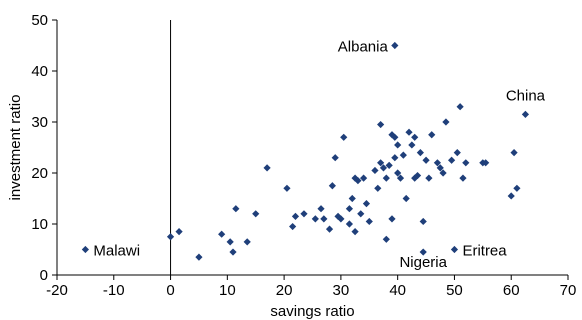  Describe the element at coordinates (44, 275) in the screenshot. I see `y-tick-label: 0` at that location.